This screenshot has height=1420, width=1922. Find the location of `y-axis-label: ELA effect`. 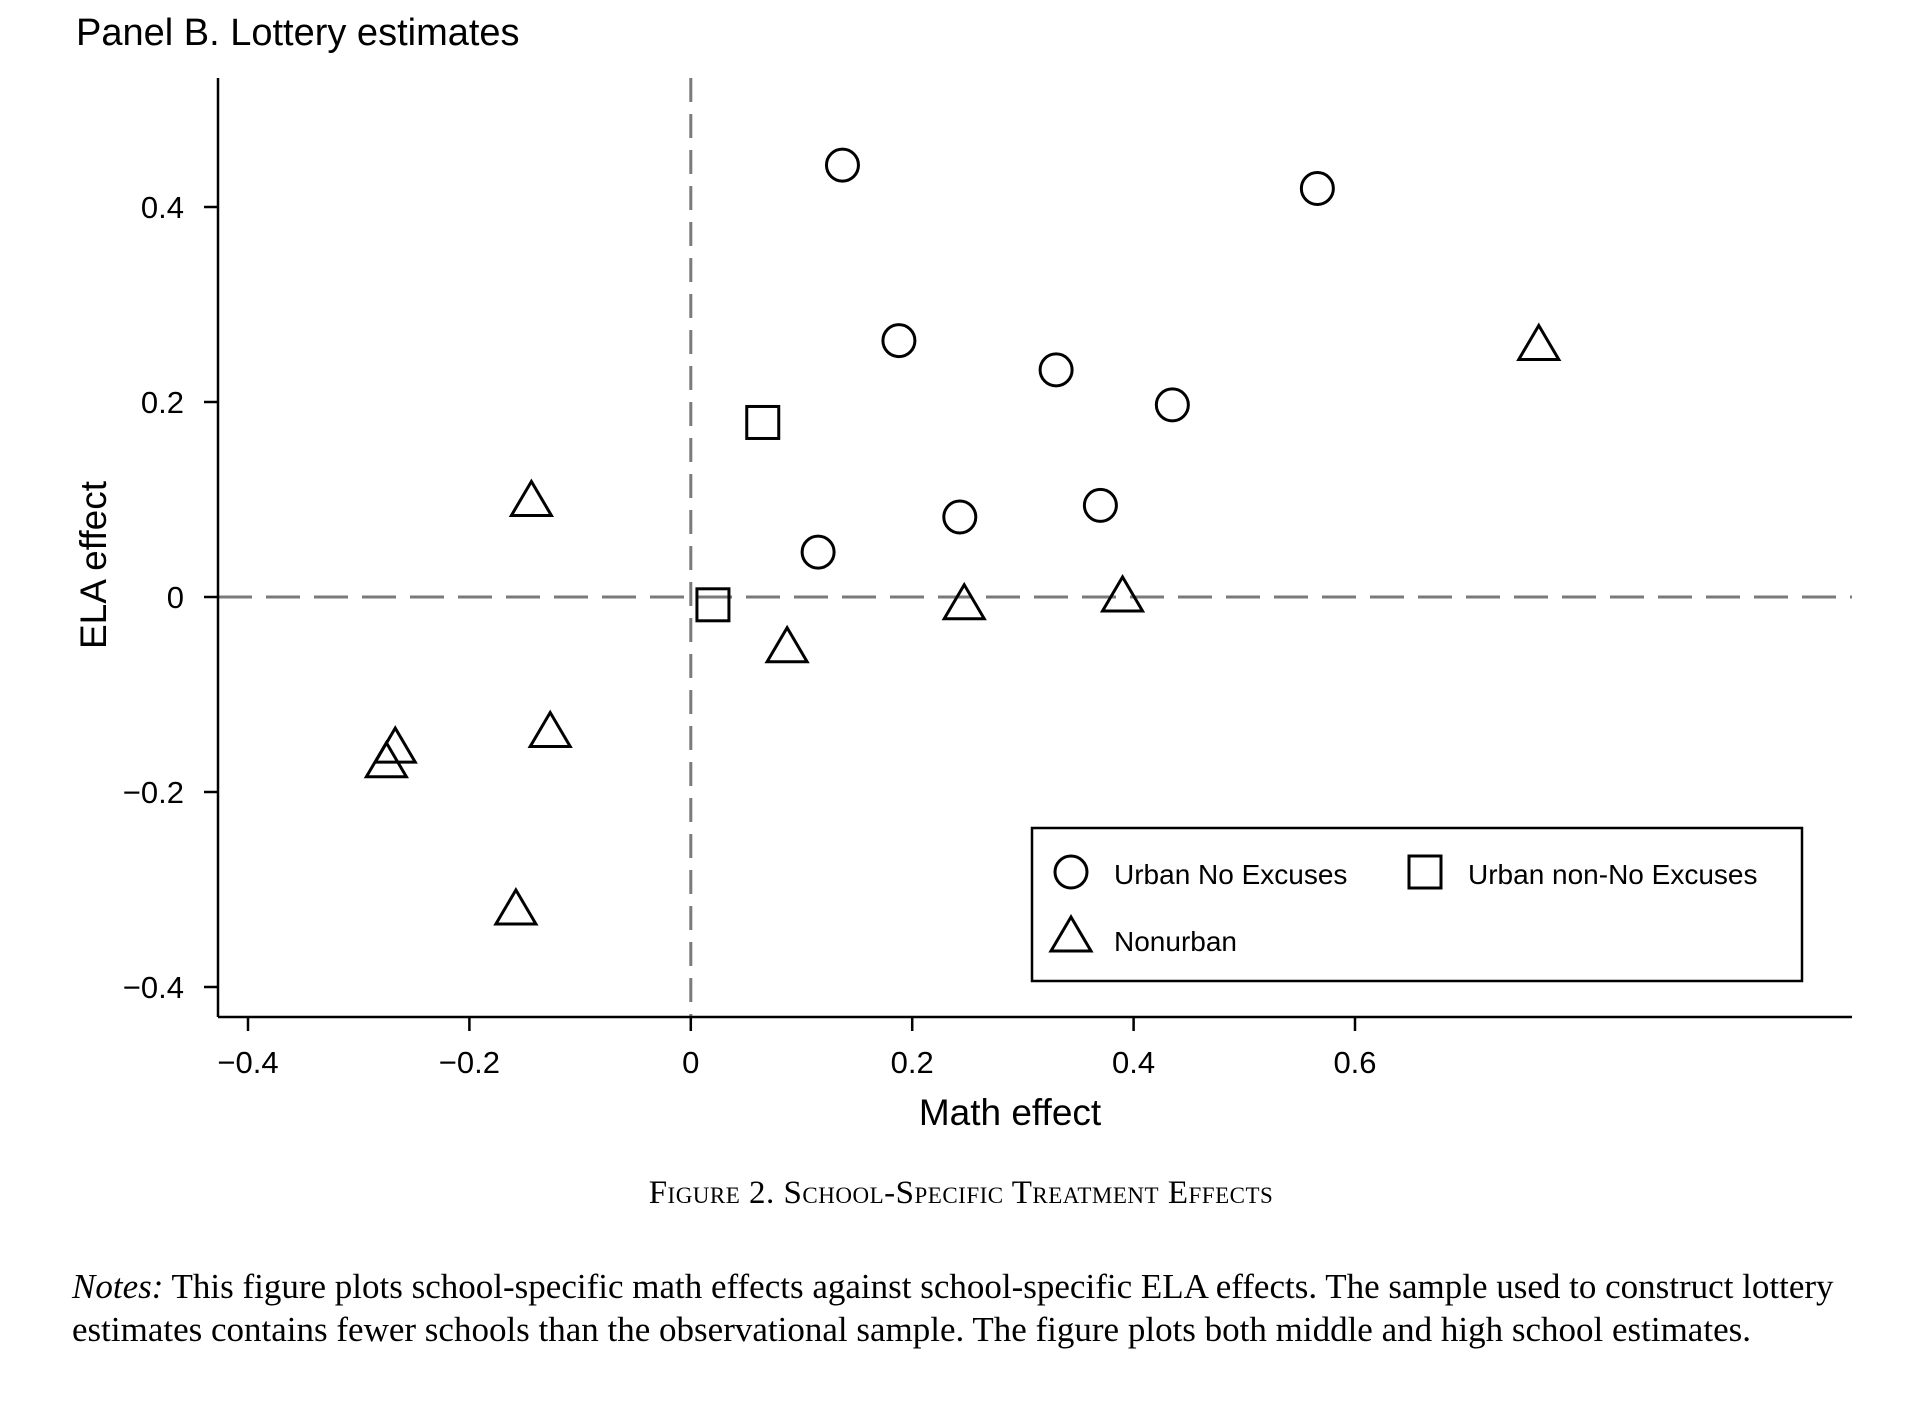

y-axis-label: ELA effect is located at coordinates (93, 564).